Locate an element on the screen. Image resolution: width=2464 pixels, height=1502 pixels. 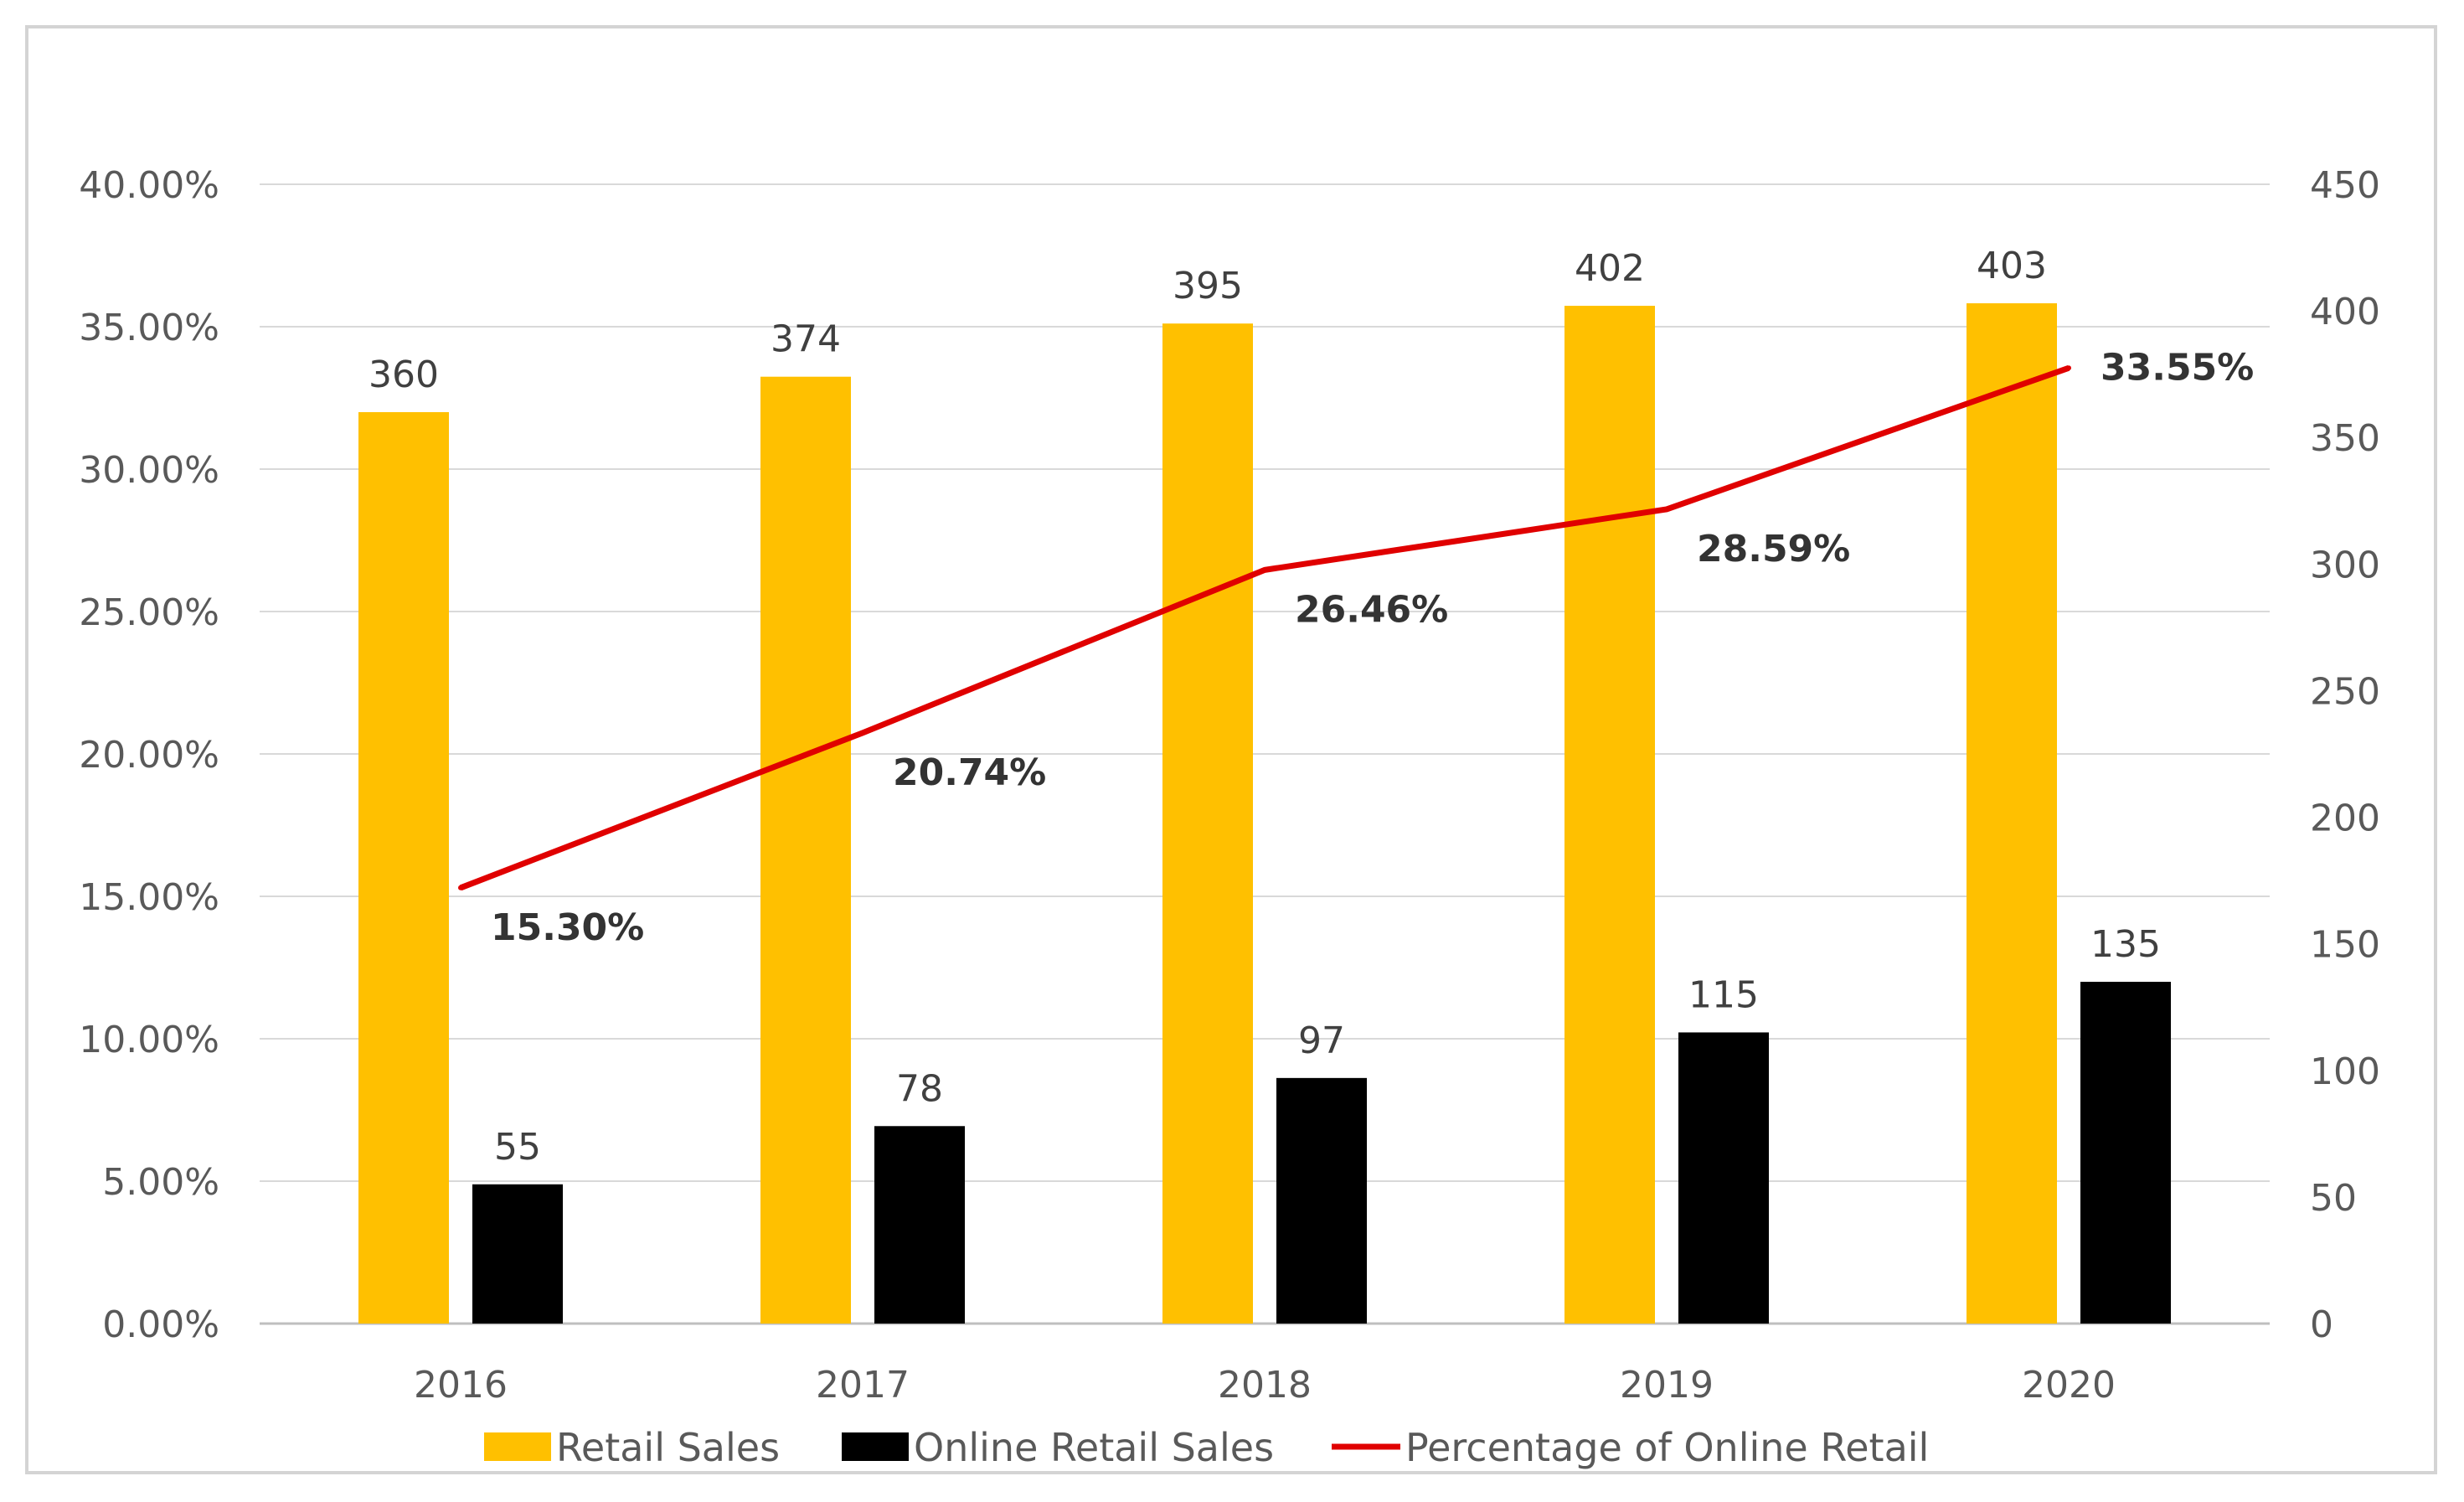
bar-value-label: 115 is located at coordinates (1724, 995).